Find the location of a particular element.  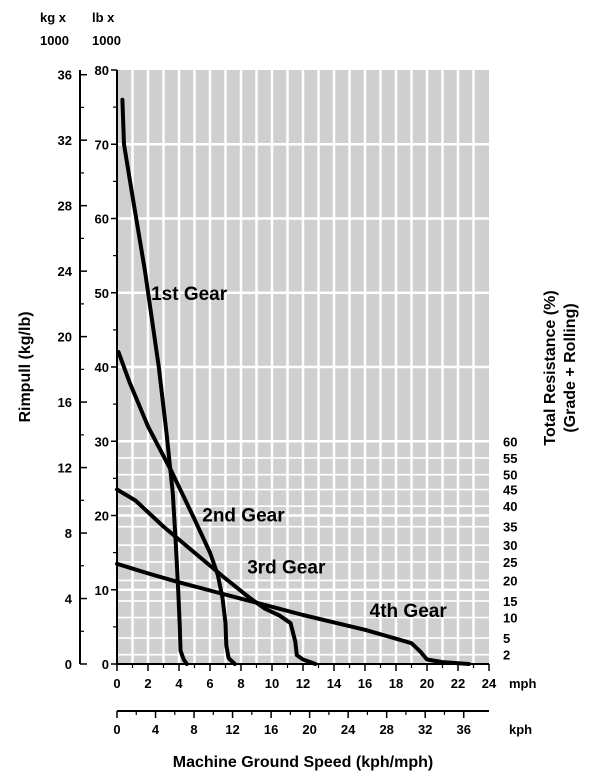

kph-tick-label: 16 is located at coordinates (271, 729).